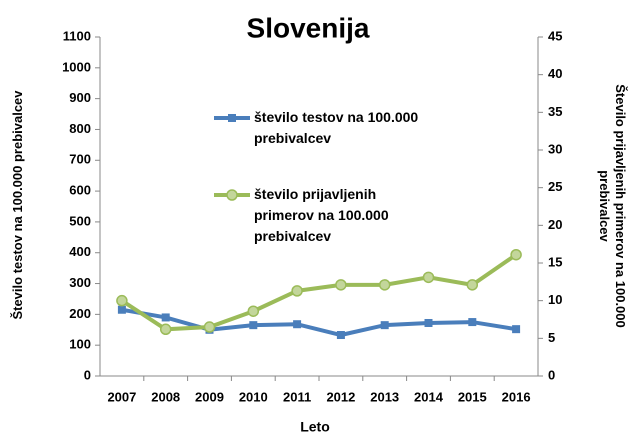 This screenshot has height=435, width=630. Describe the element at coordinates (555, 261) in the screenshot. I see `y2-tick-label: 15` at that location.